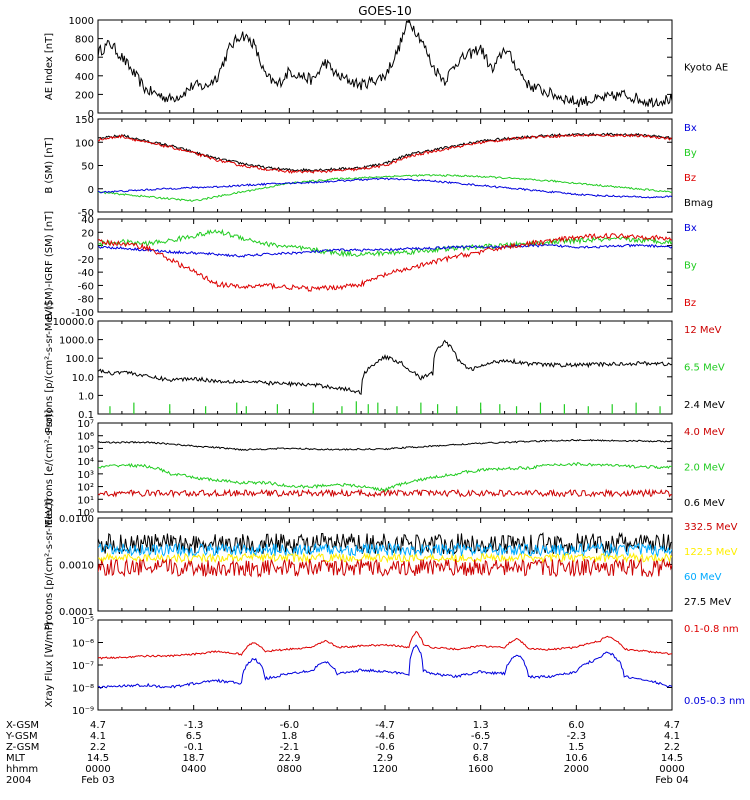 The height and width of the screenshot is (800, 750). Describe the element at coordinates (83, 644) in the screenshot. I see `y-tick-label: 10⁻⁶` at that location.